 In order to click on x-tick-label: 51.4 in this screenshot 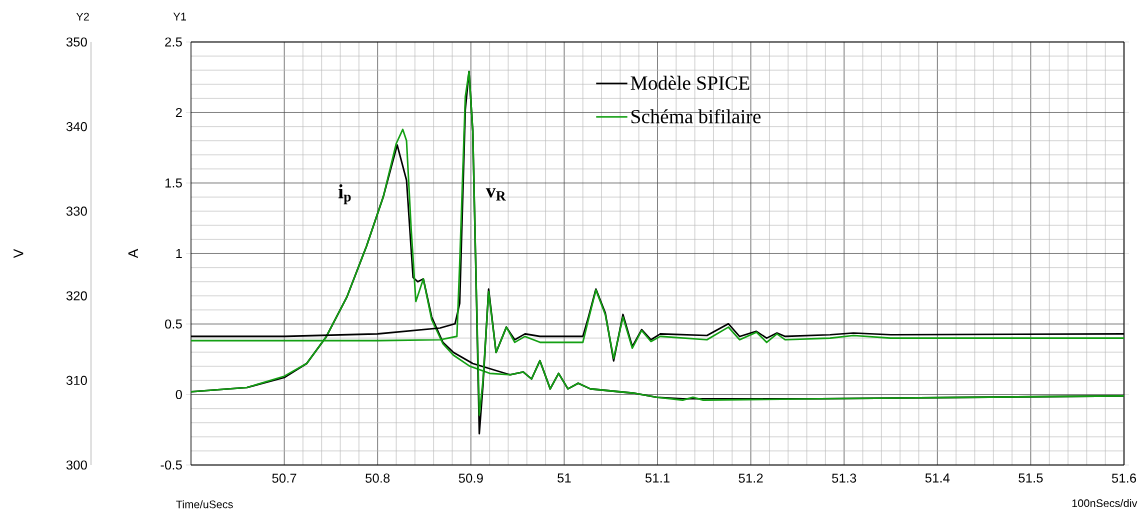, I will do `click(937, 478)`.